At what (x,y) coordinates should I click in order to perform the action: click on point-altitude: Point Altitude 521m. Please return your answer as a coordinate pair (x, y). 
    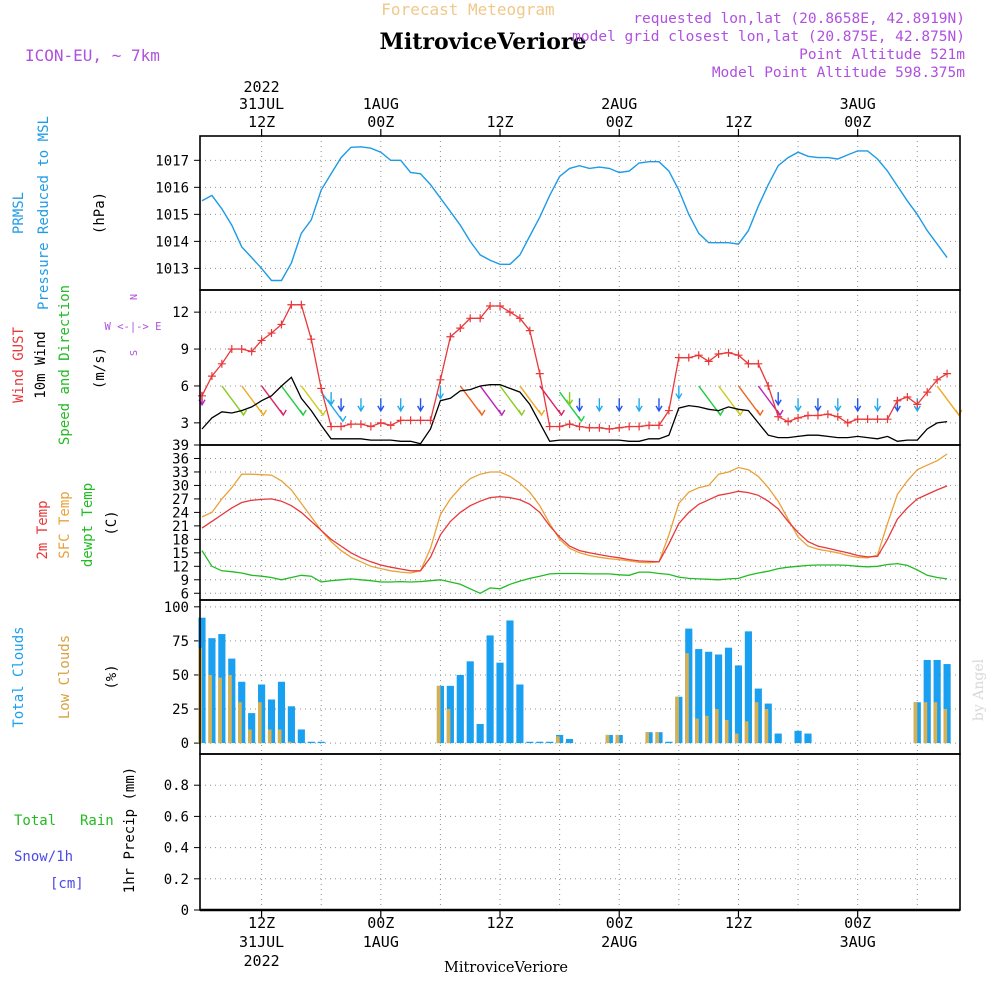
    Looking at the image, I should click on (882, 55).